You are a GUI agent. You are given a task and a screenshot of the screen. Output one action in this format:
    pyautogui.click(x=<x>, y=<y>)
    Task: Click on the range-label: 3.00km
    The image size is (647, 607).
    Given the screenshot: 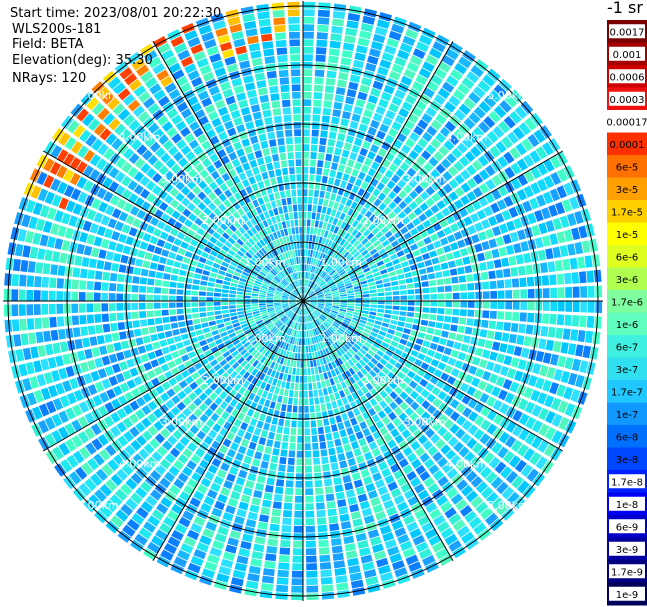 What is the action you would take?
    pyautogui.click(x=425, y=422)
    